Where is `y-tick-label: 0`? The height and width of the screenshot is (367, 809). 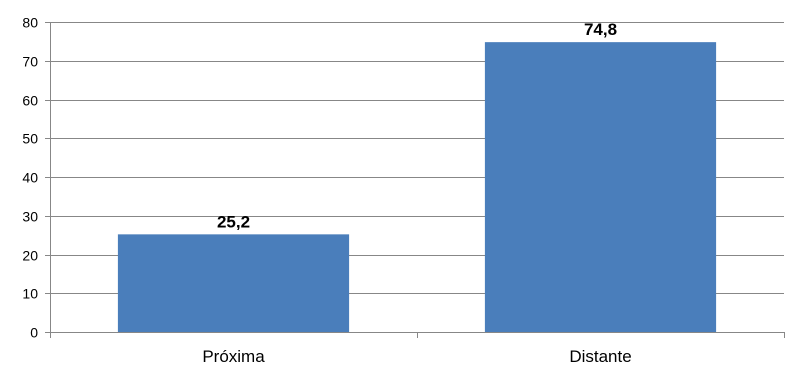
y-tick-label: 0 is located at coordinates (34, 333).